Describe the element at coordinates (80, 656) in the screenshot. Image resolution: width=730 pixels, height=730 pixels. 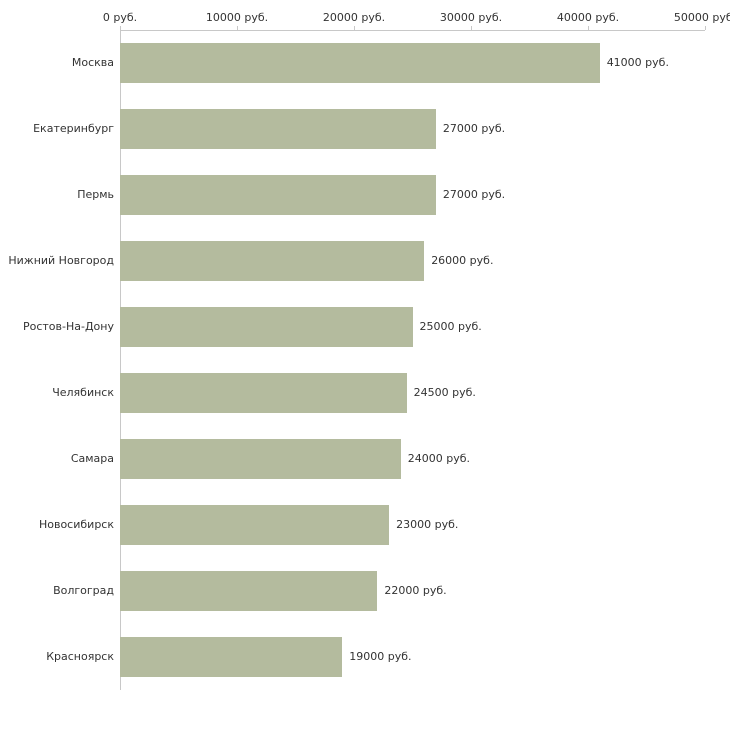
I see `category-label: Красноярск` at that location.